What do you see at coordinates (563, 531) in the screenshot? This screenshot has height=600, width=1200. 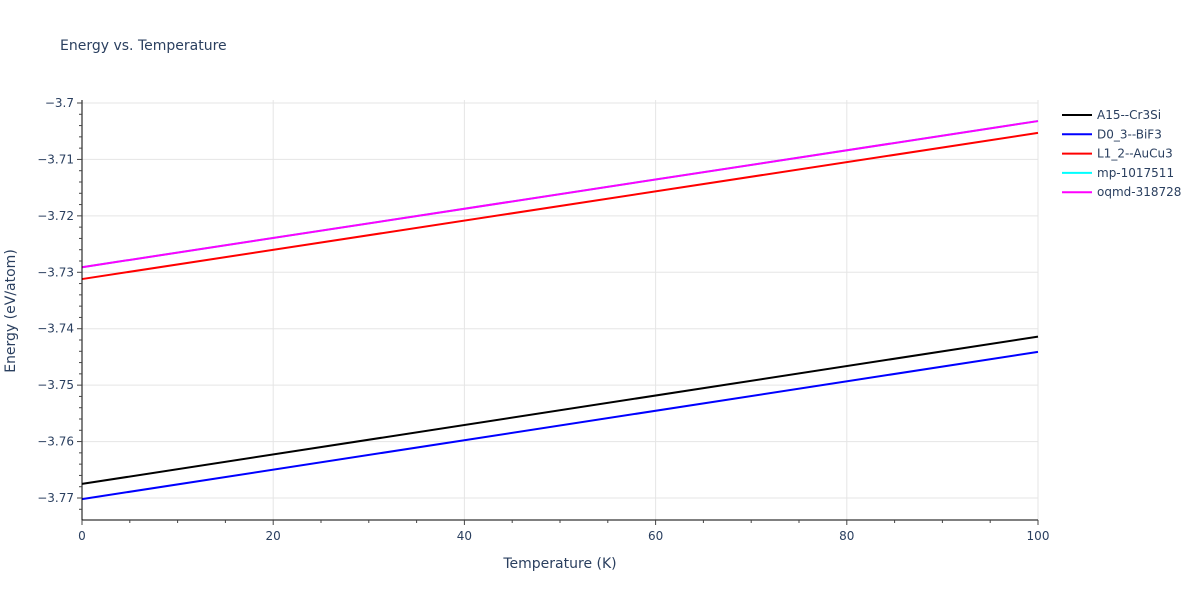 I see `x-axis-ticks: 0 20 40 60 80 100` at bounding box center [563, 531].